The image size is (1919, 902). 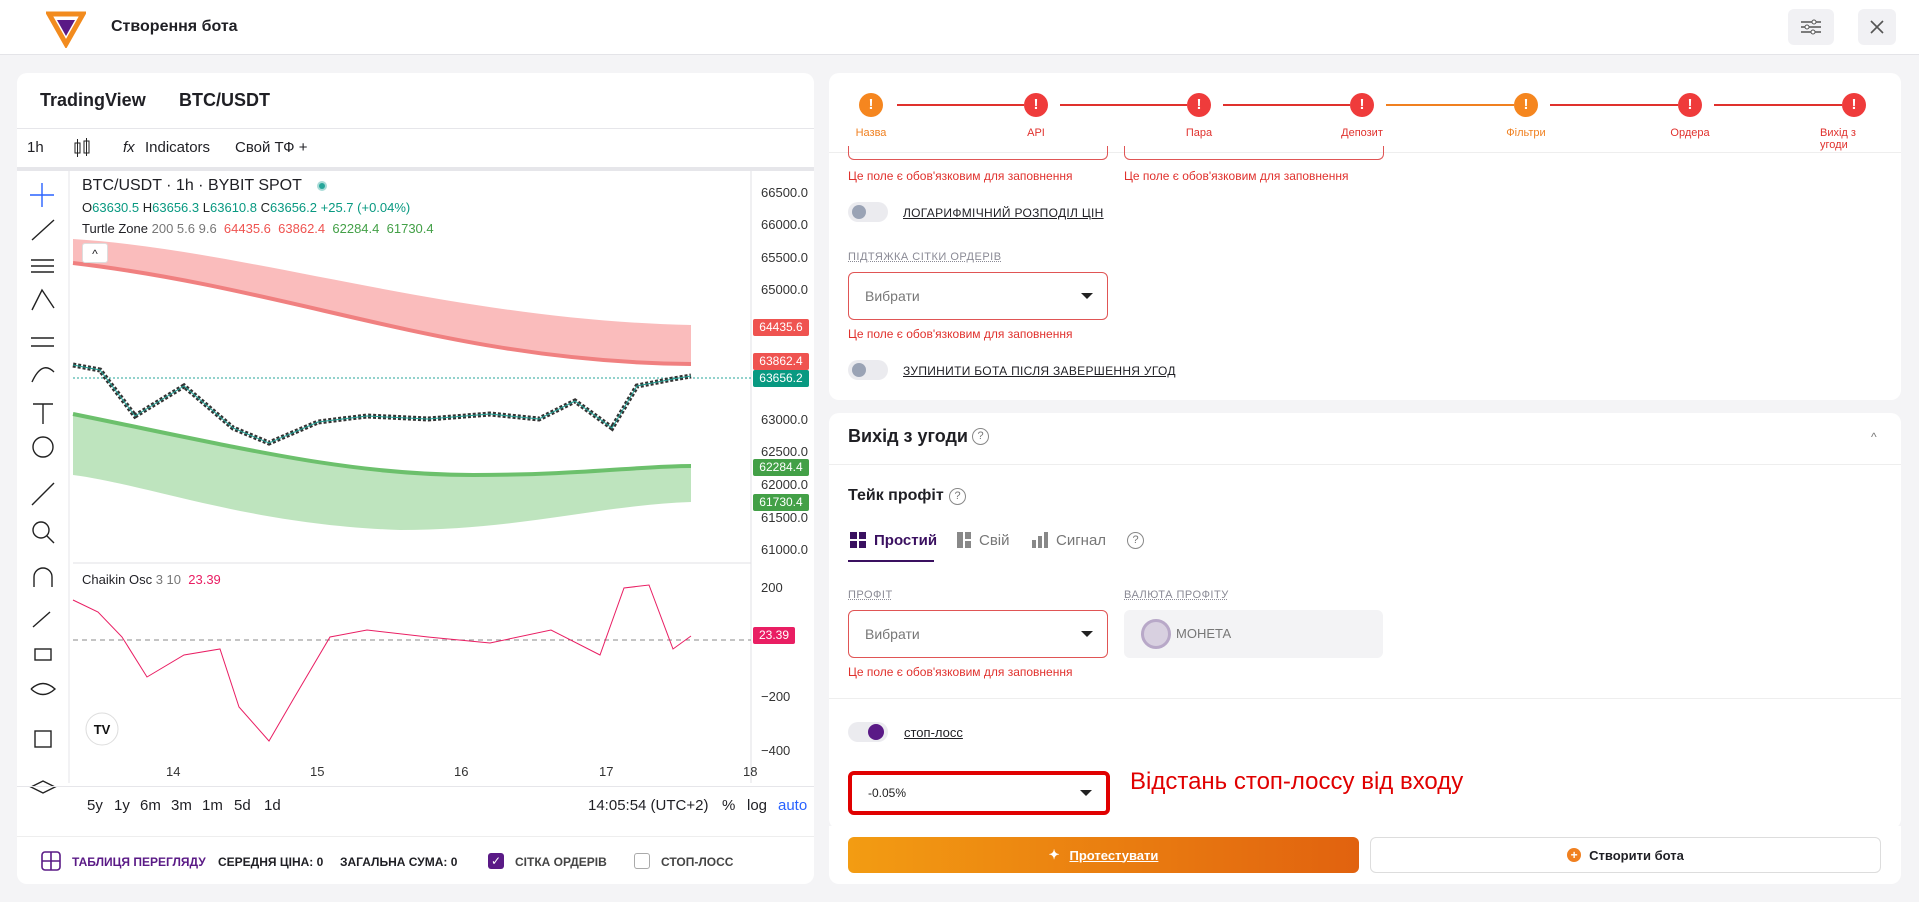 I want to click on stop-checkbox, so click(x=642, y=861).